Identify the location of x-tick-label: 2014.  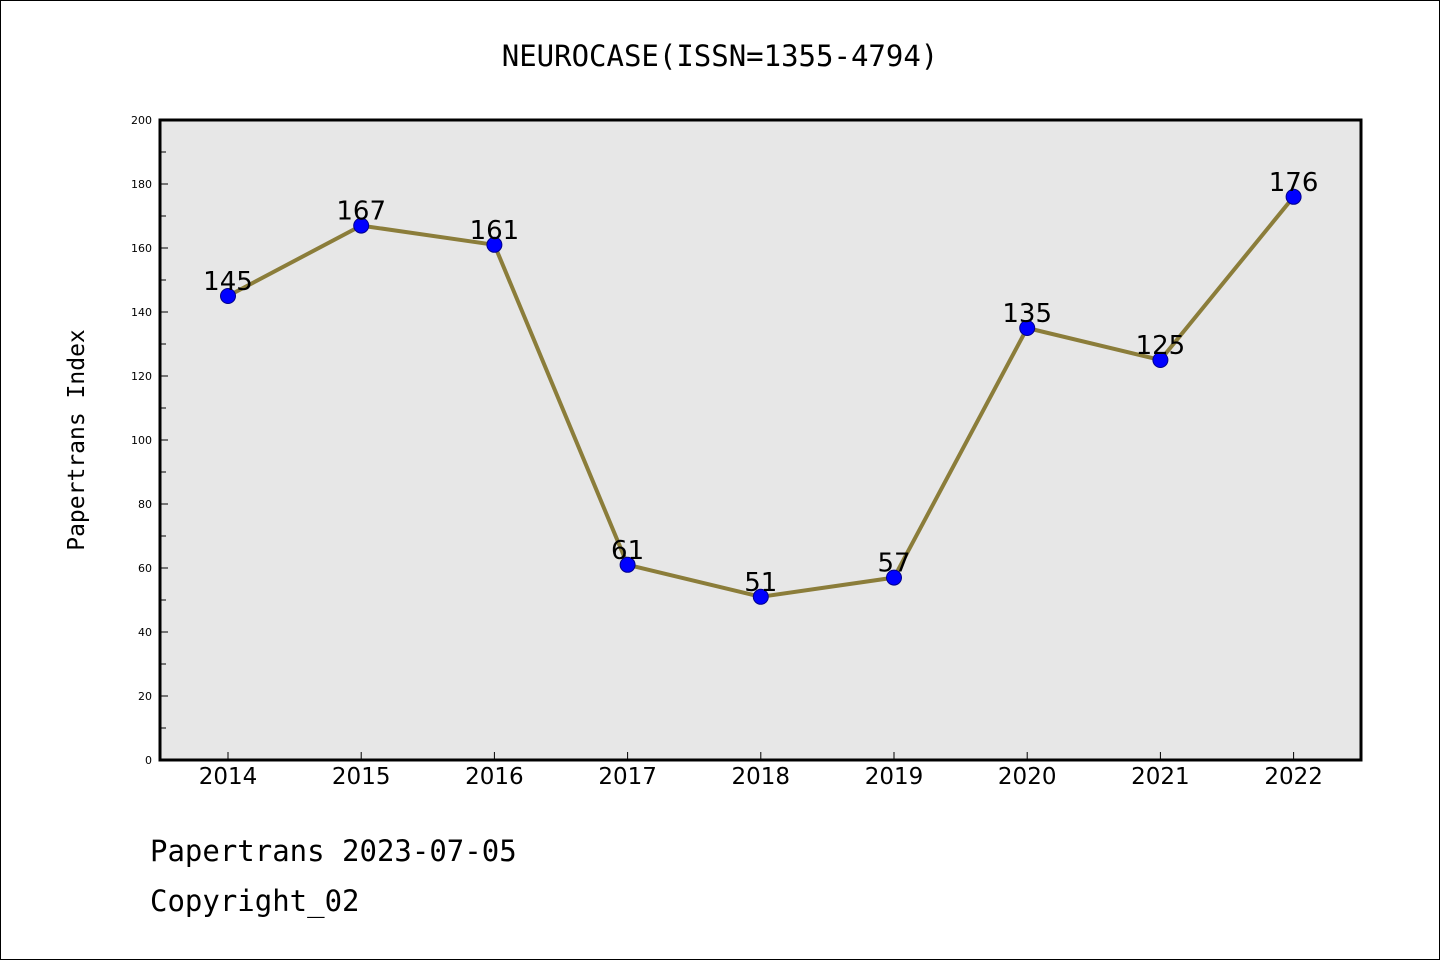
(228, 777).